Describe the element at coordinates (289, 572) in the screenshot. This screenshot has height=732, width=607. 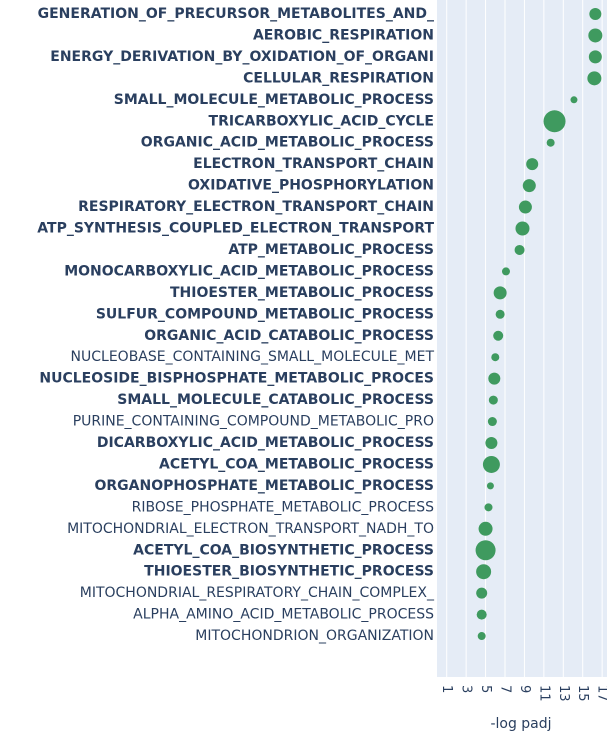
I see `y-tick-label: THIOESTER_BIOSYNTHETIC_PROCESS` at that location.